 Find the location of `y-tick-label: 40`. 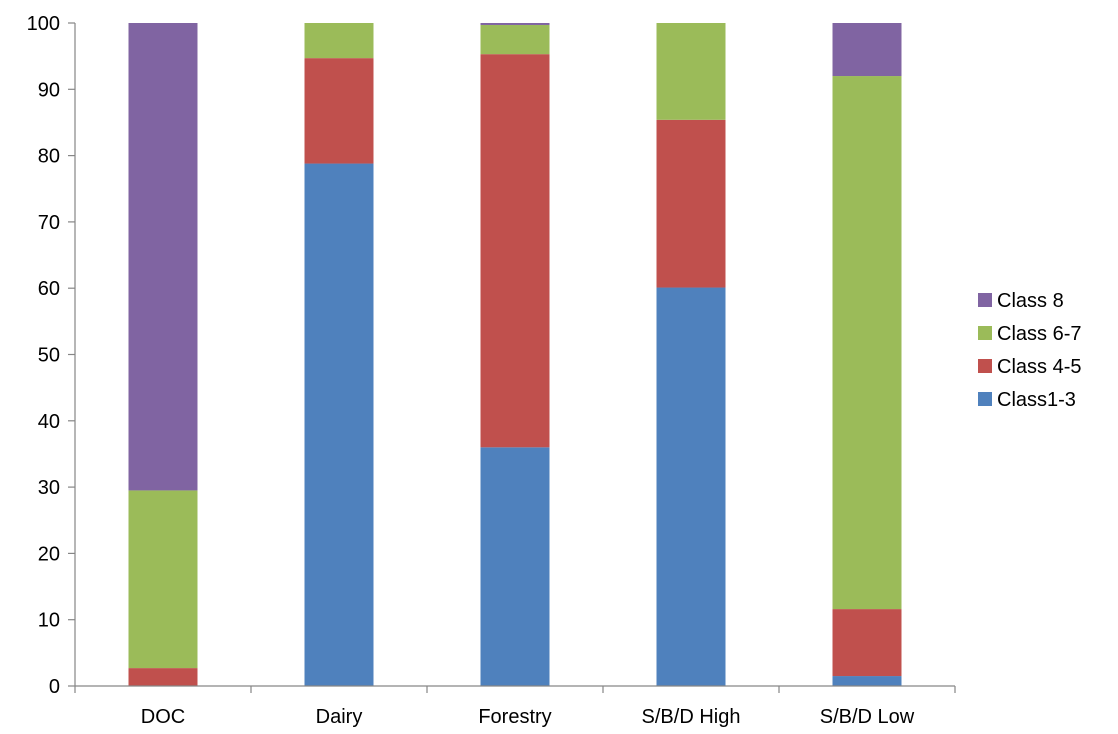

y-tick-label: 40 is located at coordinates (49, 422).